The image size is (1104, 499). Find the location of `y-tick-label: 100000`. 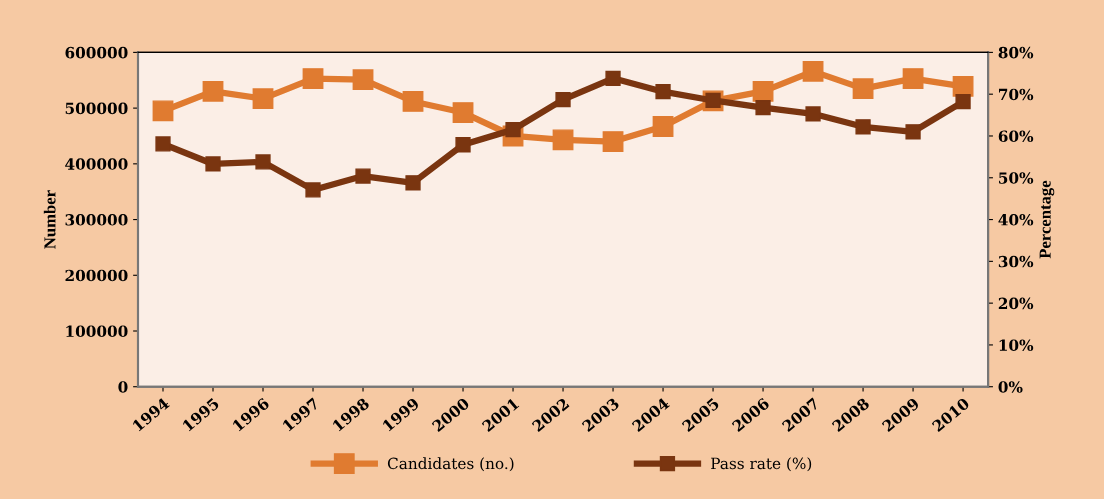

y-tick-label: 100000 is located at coordinates (97, 331).